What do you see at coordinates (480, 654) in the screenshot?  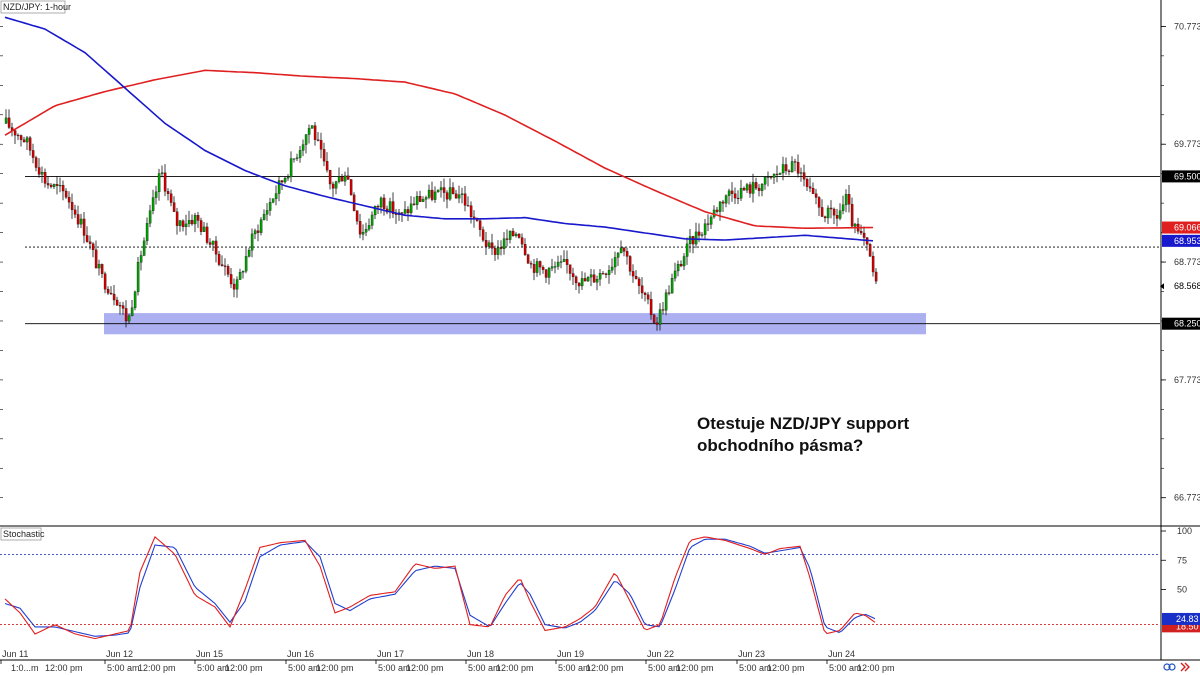 I see `date-label: Jun 18` at bounding box center [480, 654].